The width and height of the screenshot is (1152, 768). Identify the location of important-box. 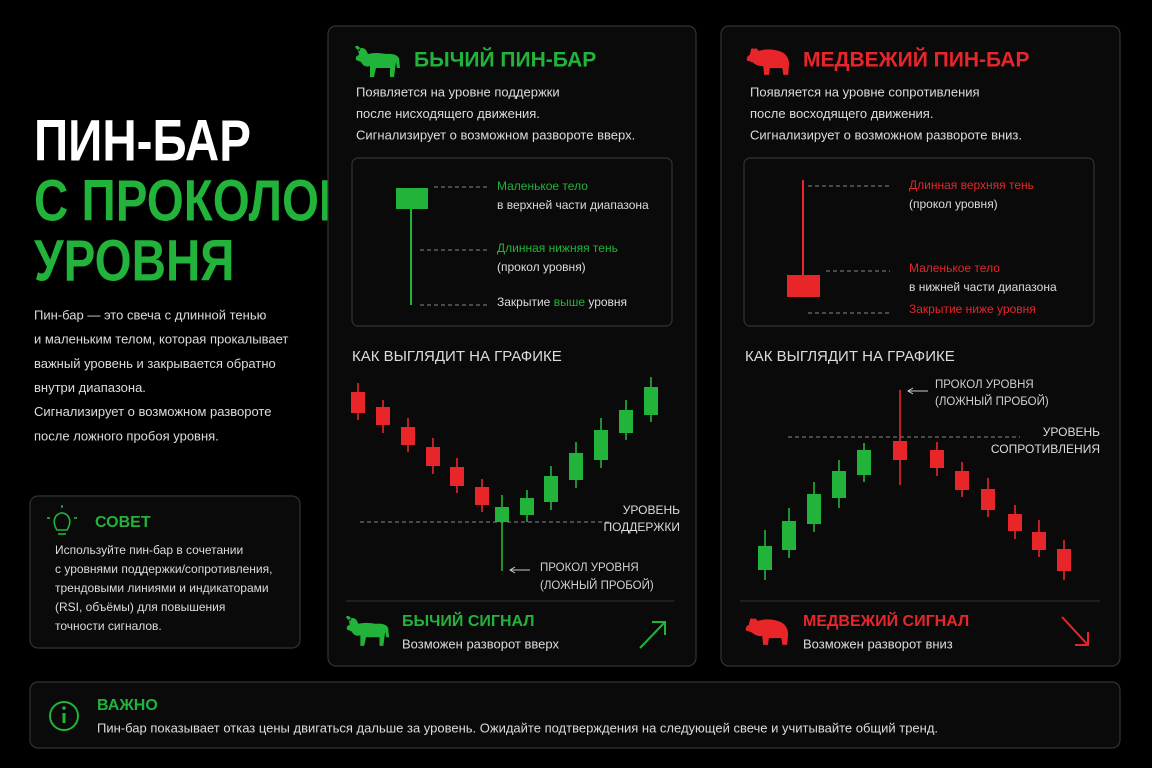
(575, 715).